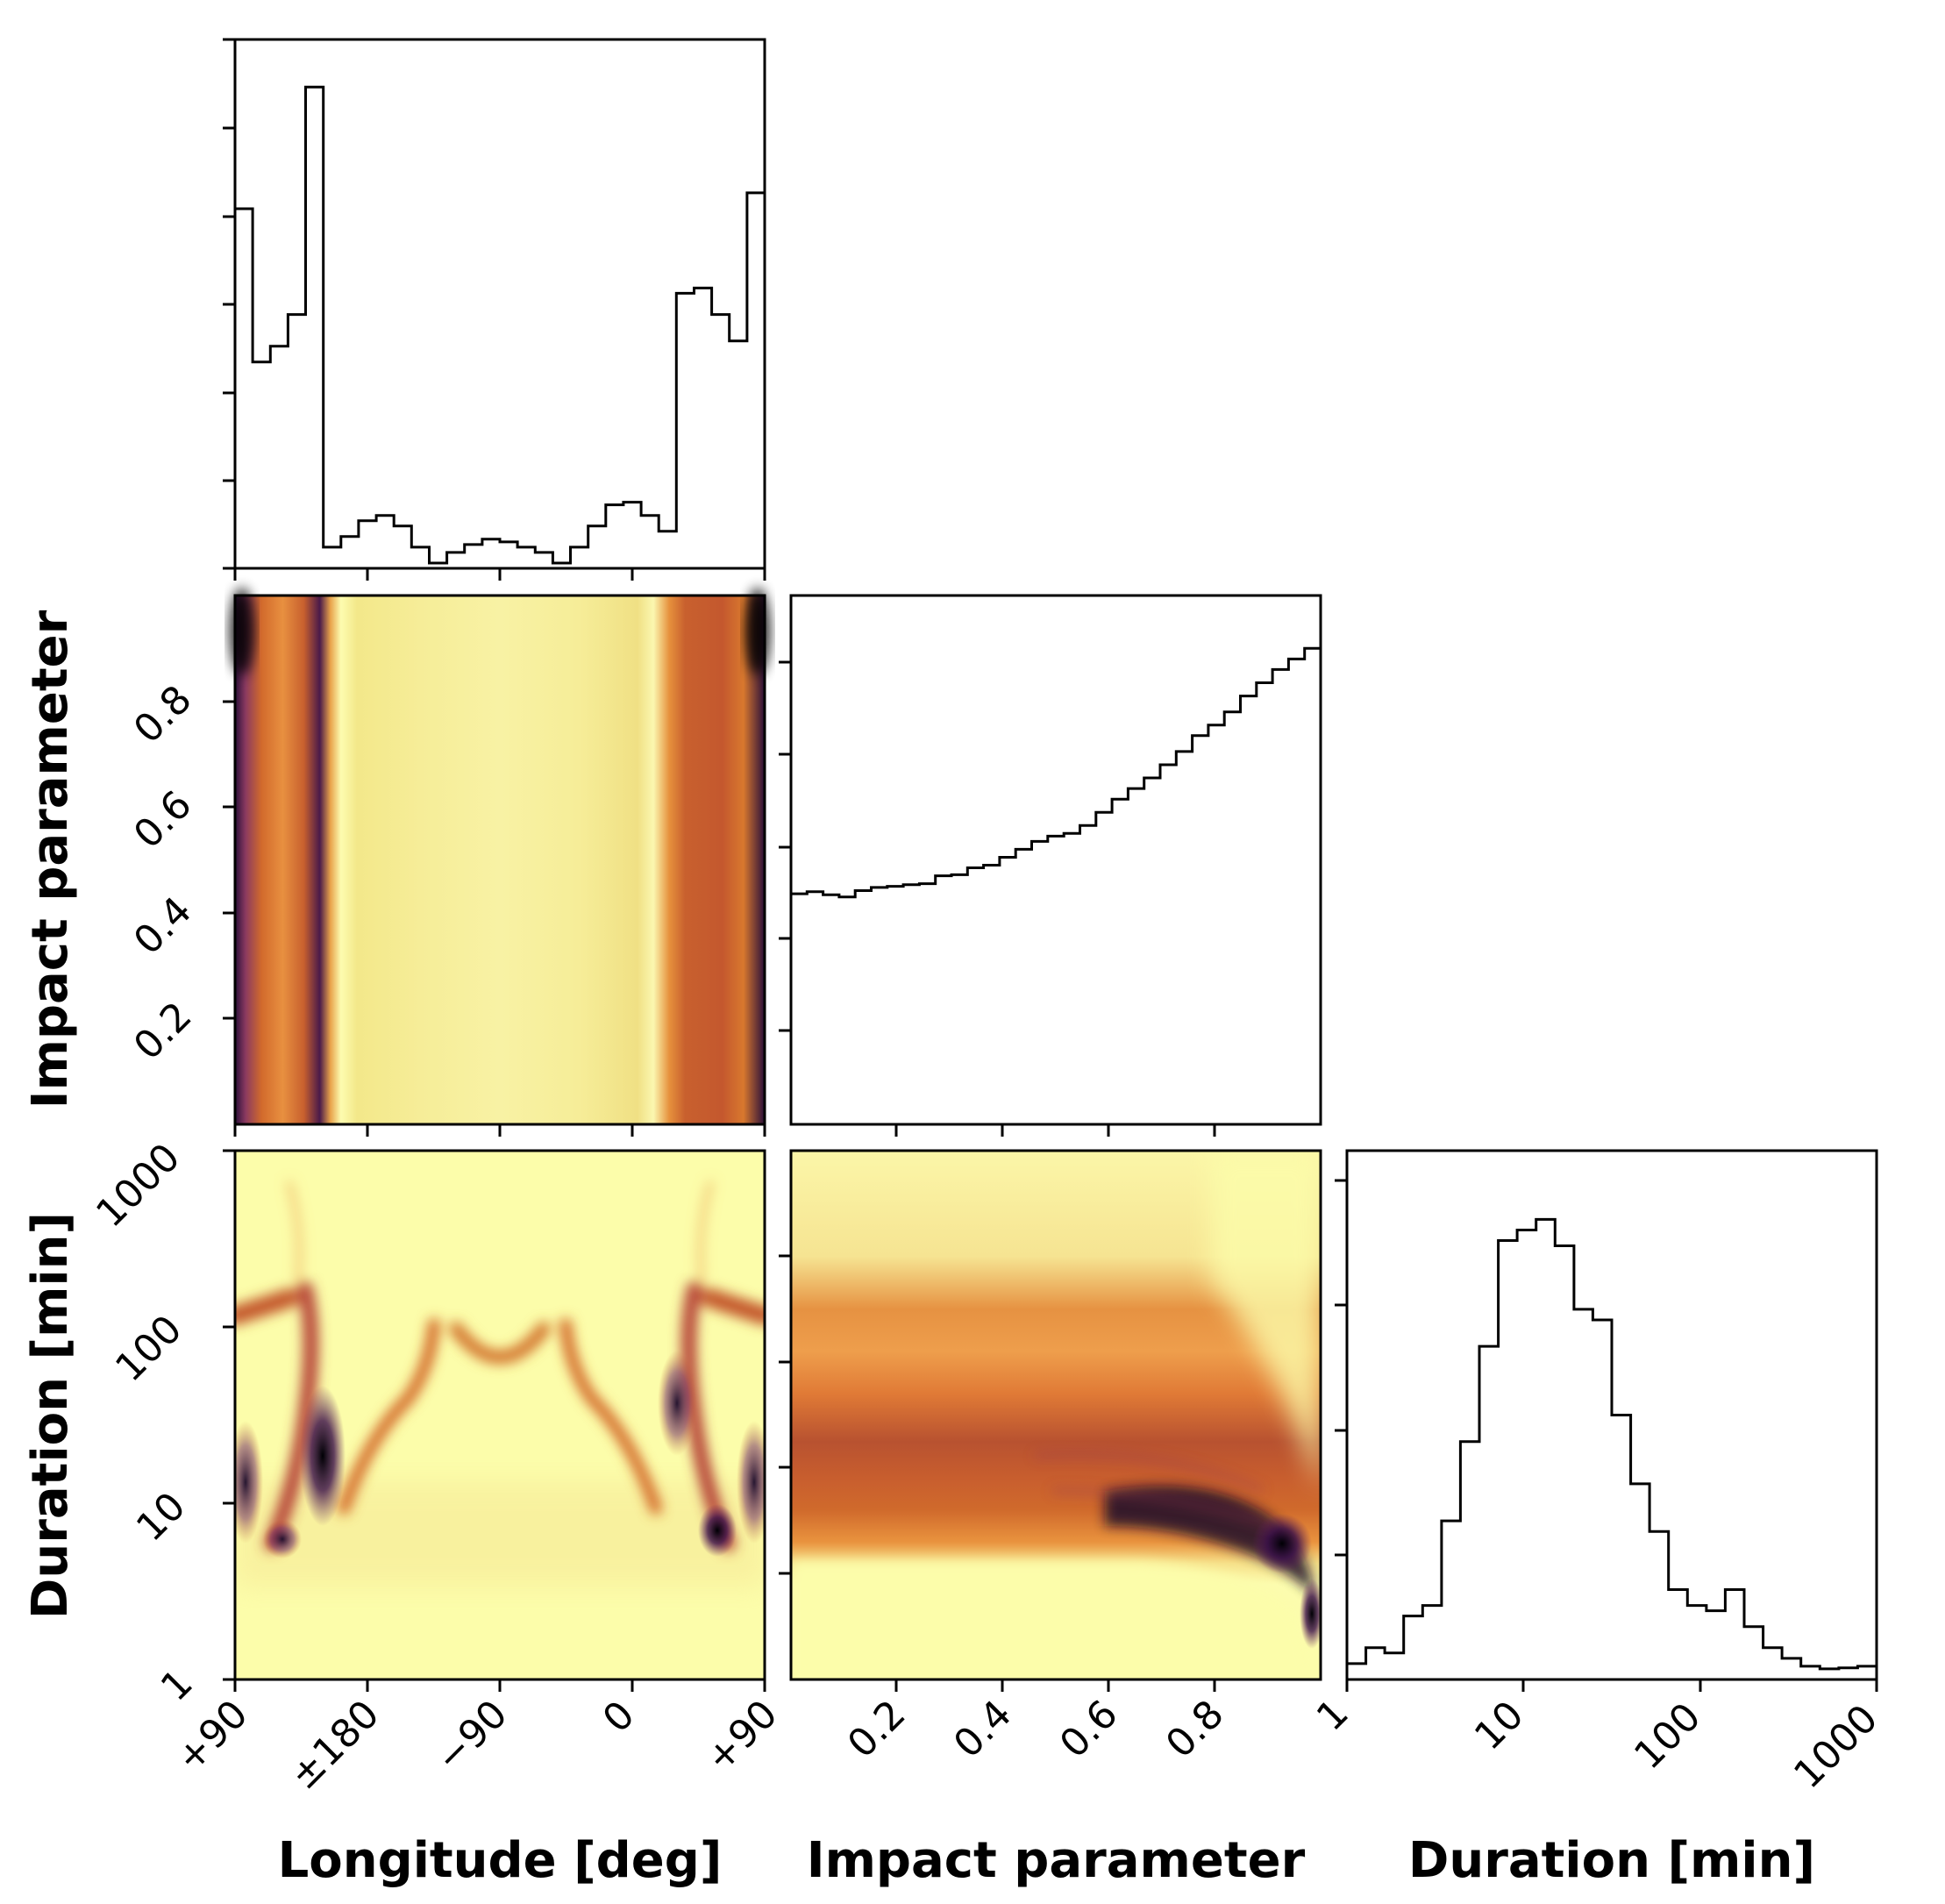  I want to click on dark-corner-left, so click(242, 631).